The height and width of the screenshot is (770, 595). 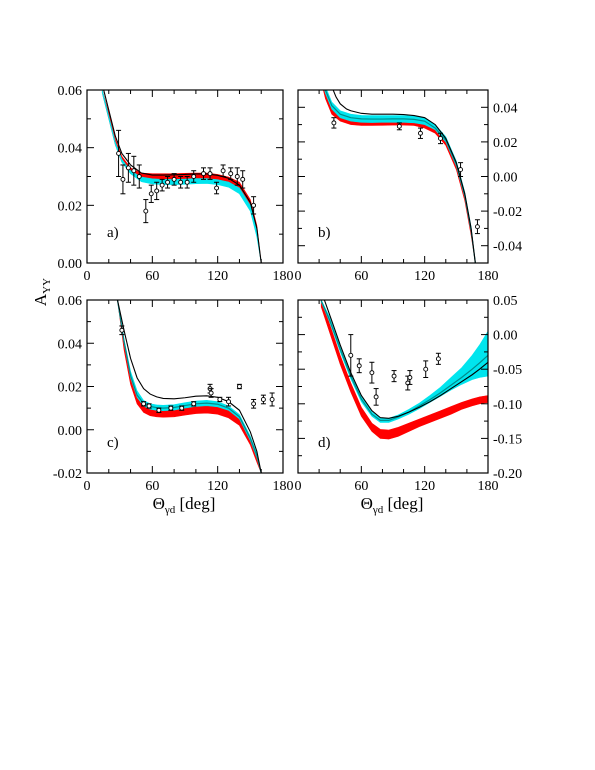 I want to click on y-axis-label: AYY, so click(x=42, y=292).